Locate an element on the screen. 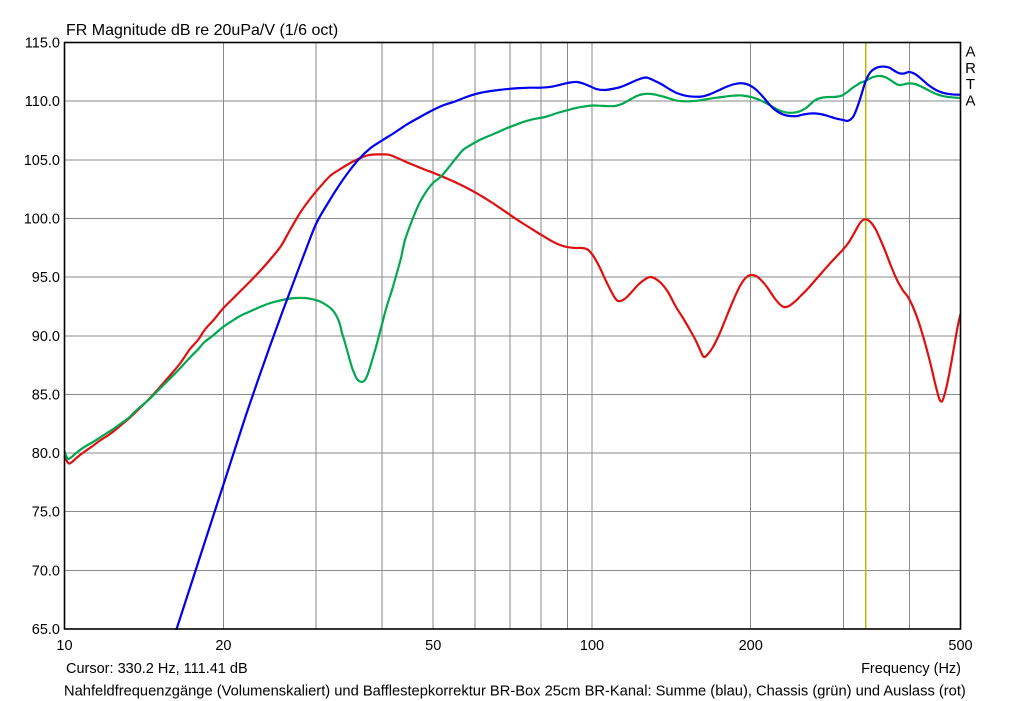 The width and height of the screenshot is (1024, 701). svg-text: Cursor: 330.2 Hz, 111.41 dB is located at coordinates (157, 669).